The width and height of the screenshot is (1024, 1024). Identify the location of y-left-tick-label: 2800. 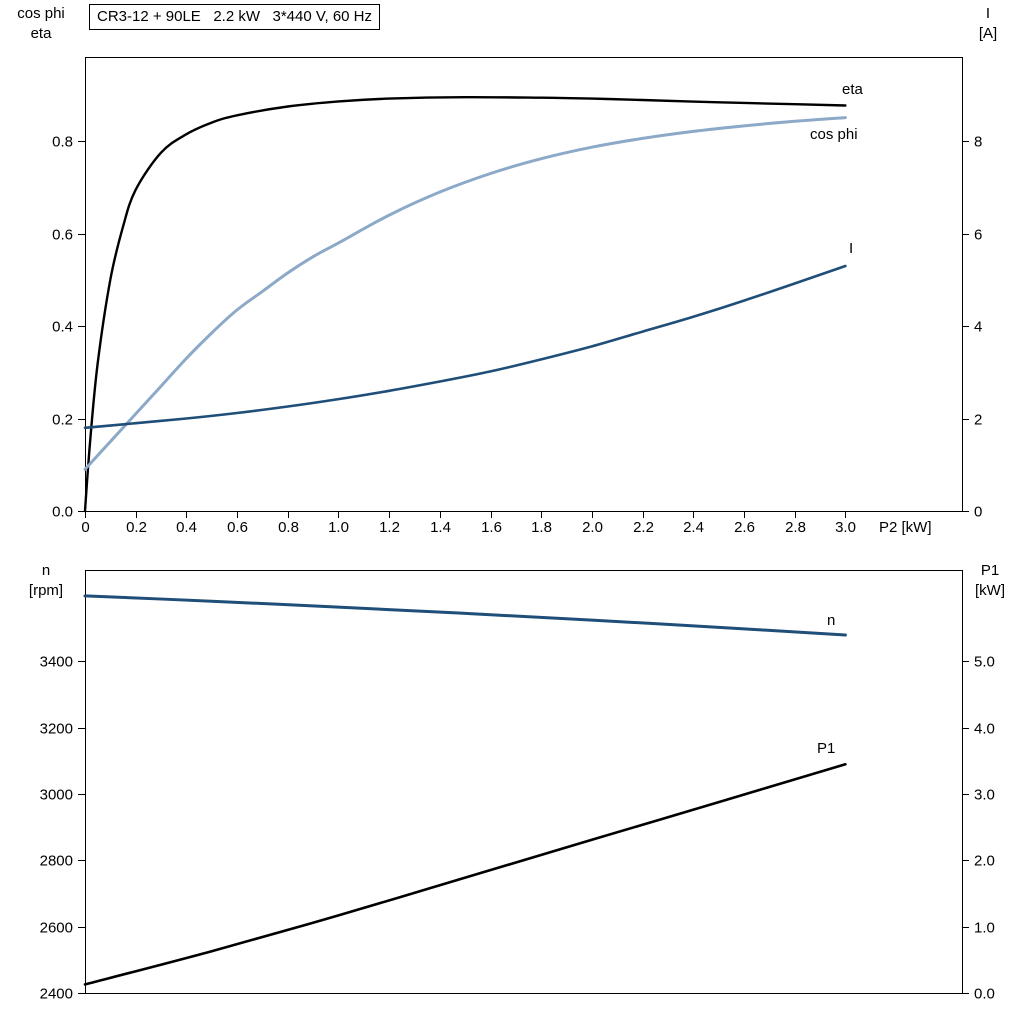
(56, 861).